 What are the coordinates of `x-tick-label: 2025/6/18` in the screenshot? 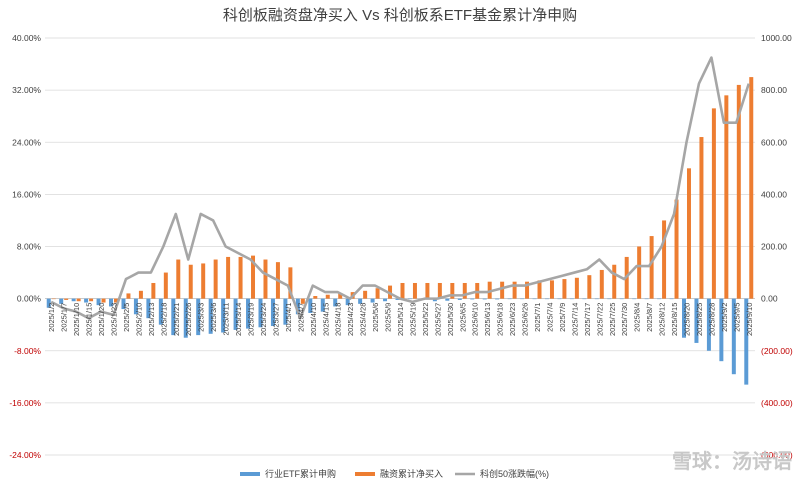 It's located at (500, 319).